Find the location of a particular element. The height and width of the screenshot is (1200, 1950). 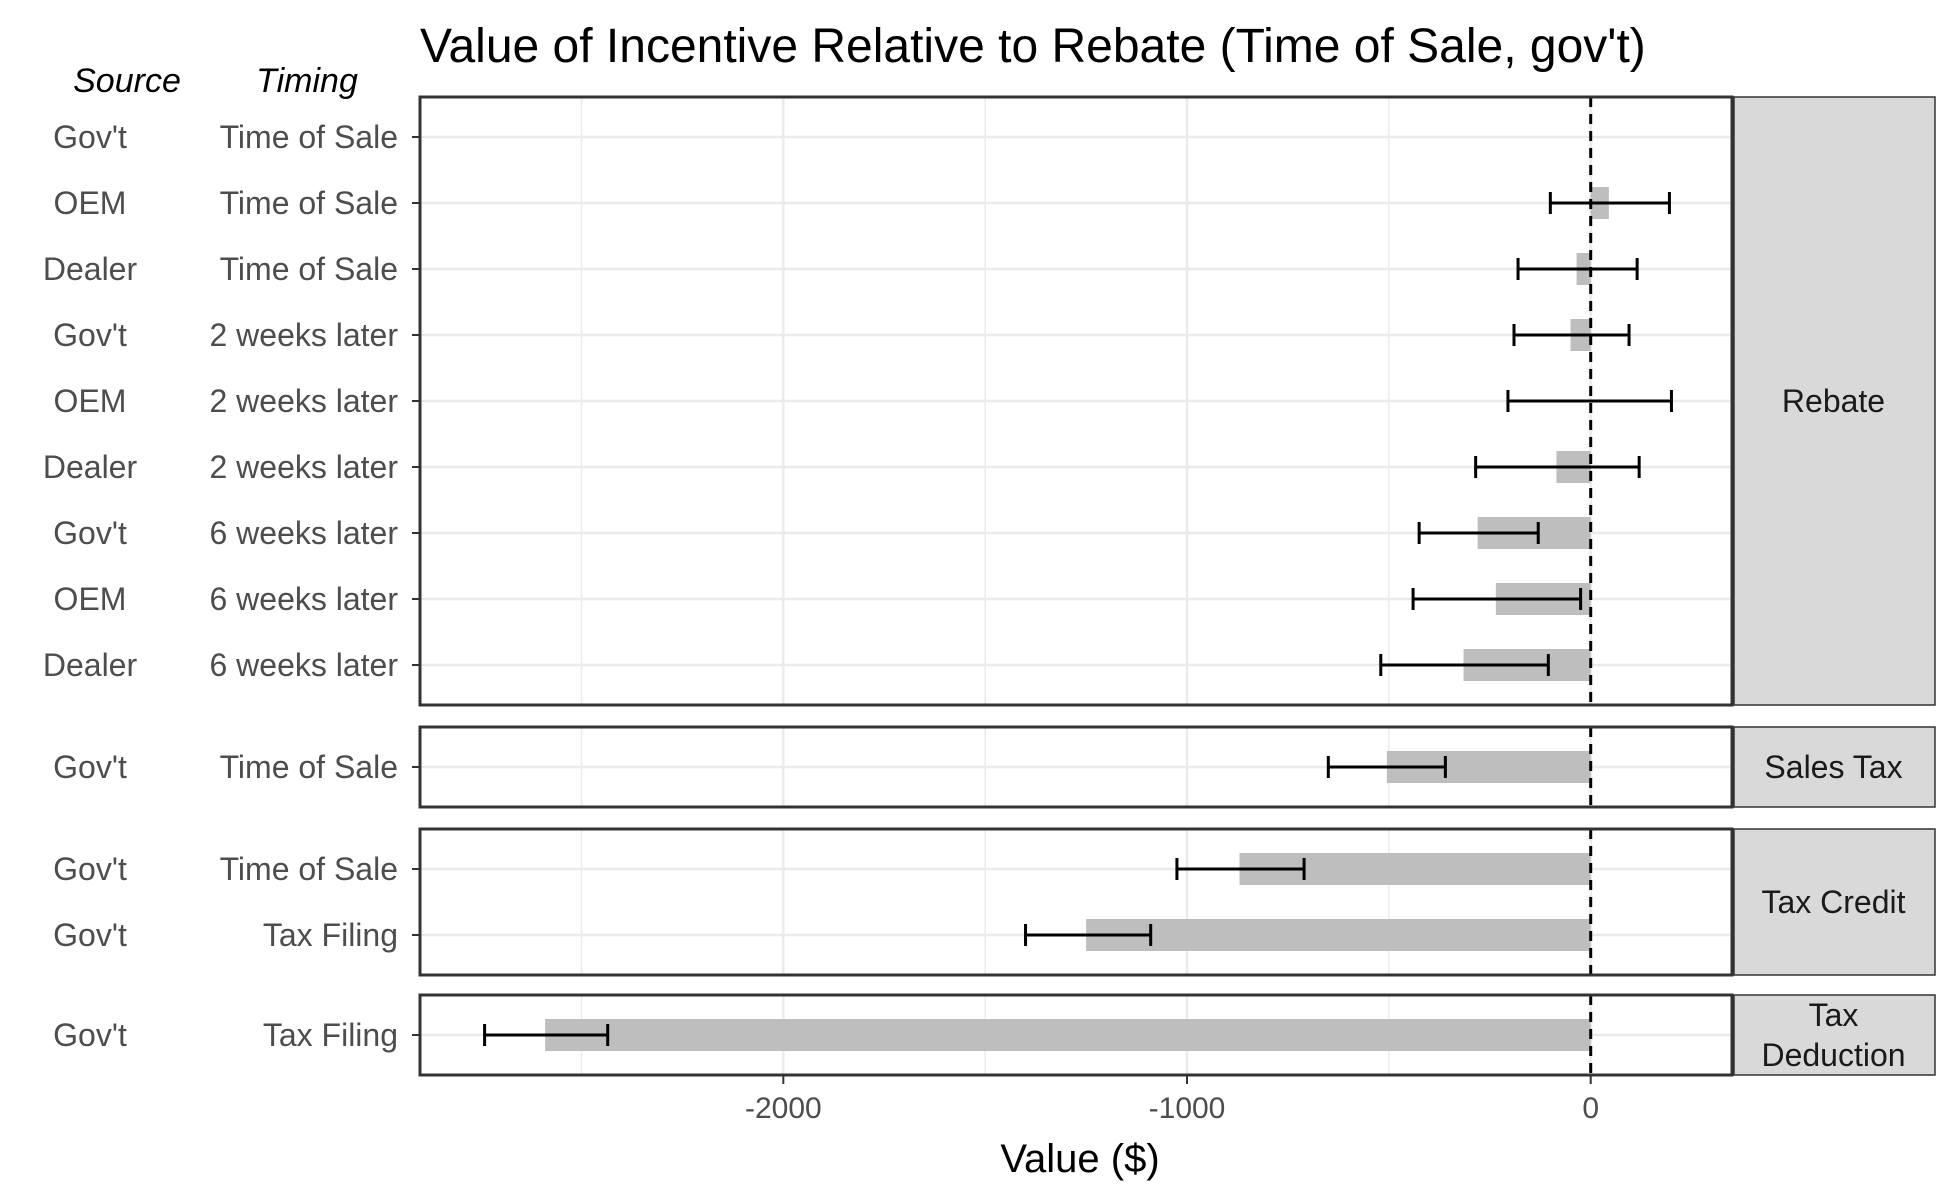

source-column-header: Source is located at coordinates (127, 81).